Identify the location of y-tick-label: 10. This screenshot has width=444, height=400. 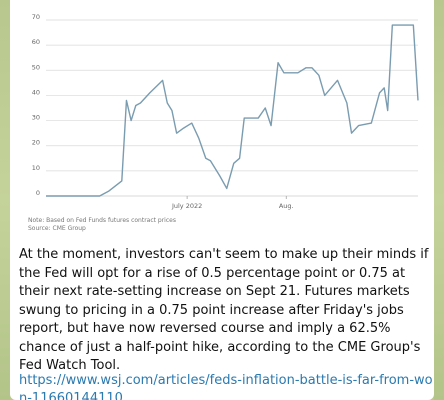
(36, 168).